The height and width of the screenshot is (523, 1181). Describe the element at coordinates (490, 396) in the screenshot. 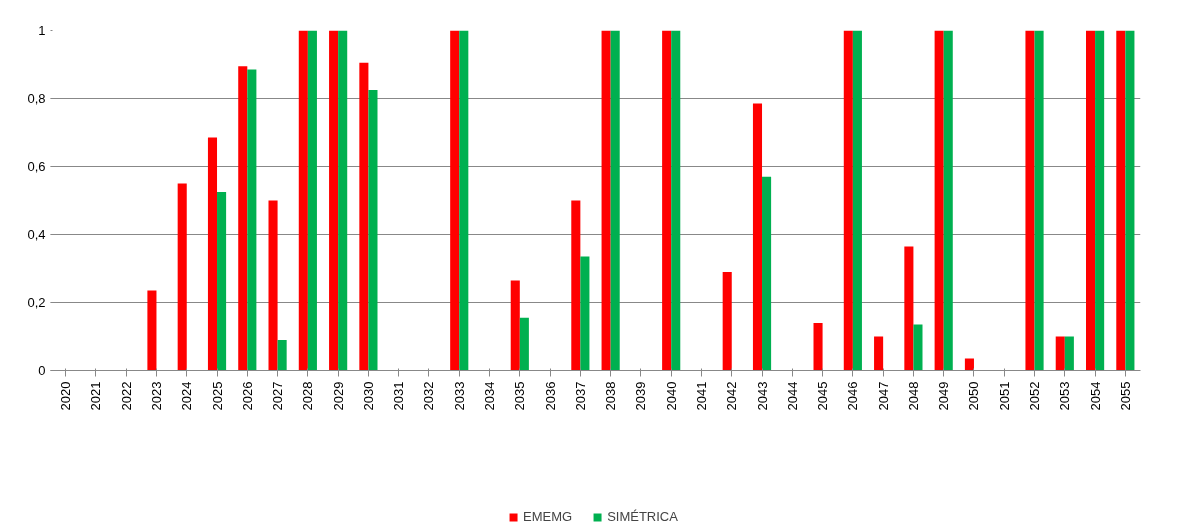

I see `x-tick-label: 2034` at that location.